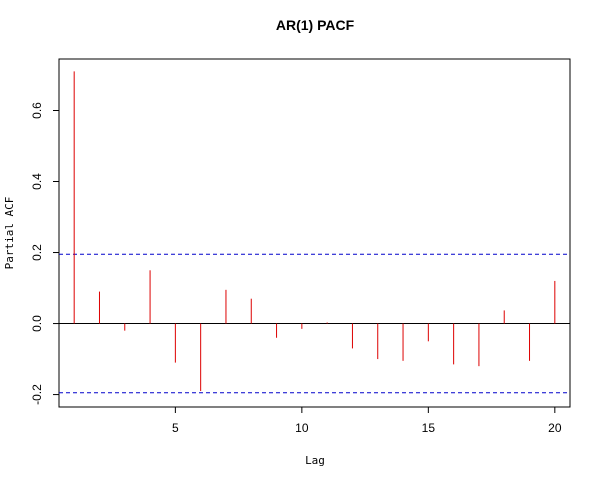 The image size is (600, 480). What do you see at coordinates (37, 394) in the screenshot?
I see `y-tick-label: -0.2` at bounding box center [37, 394].